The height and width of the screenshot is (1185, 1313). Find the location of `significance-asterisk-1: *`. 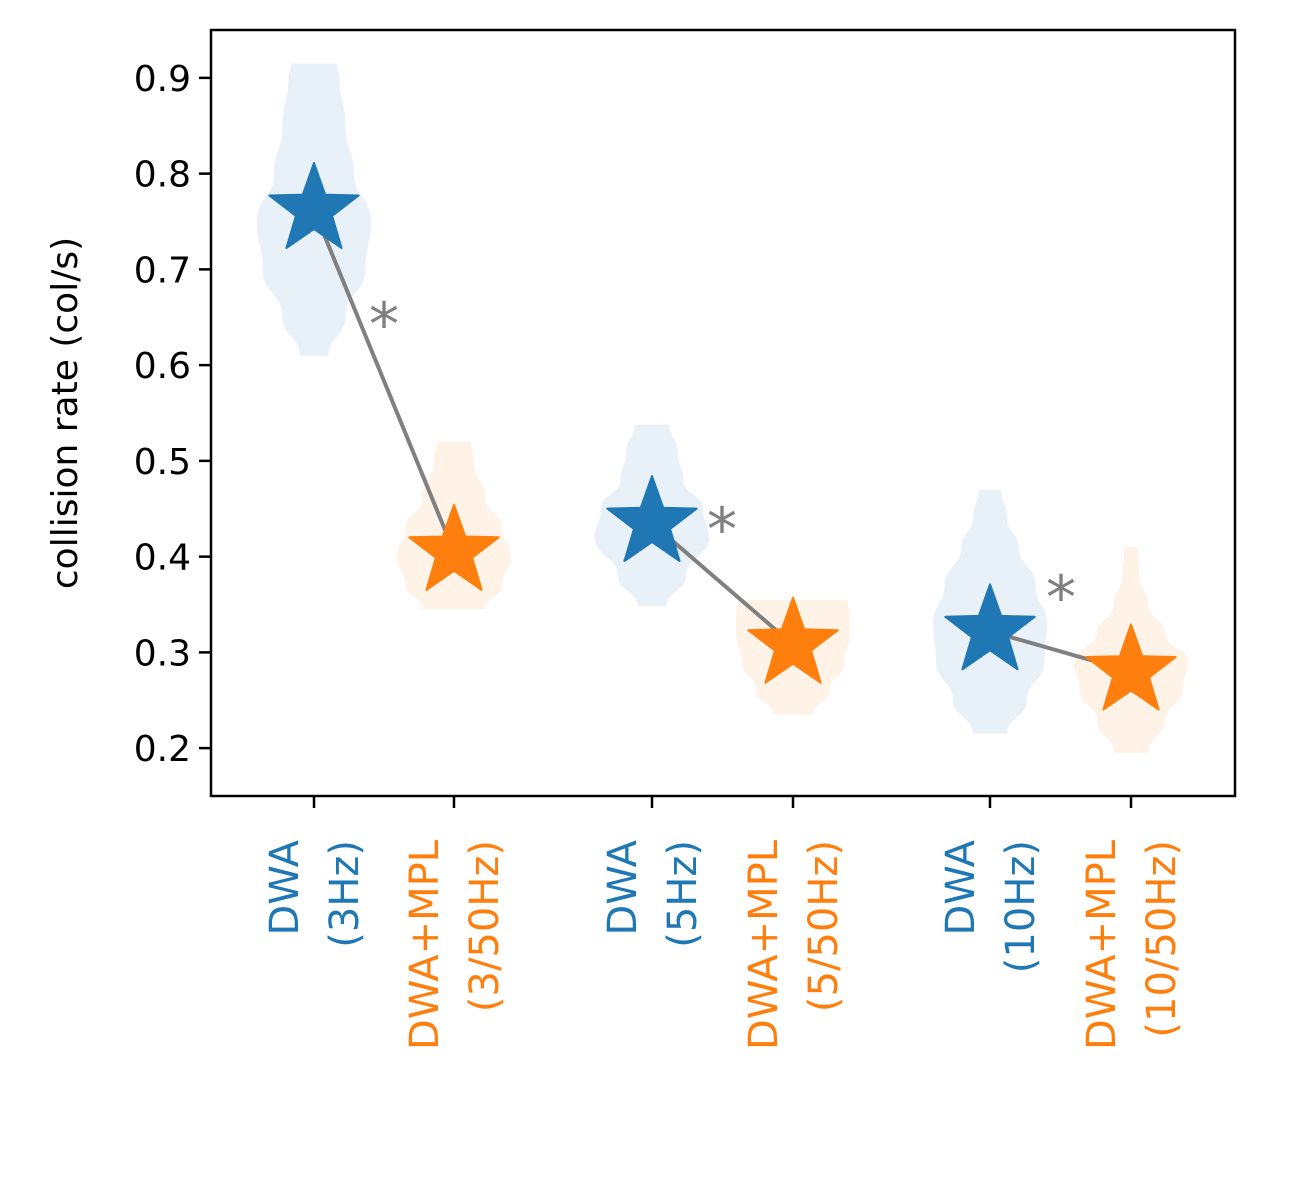

significance-asterisk-1: * is located at coordinates (384, 325).